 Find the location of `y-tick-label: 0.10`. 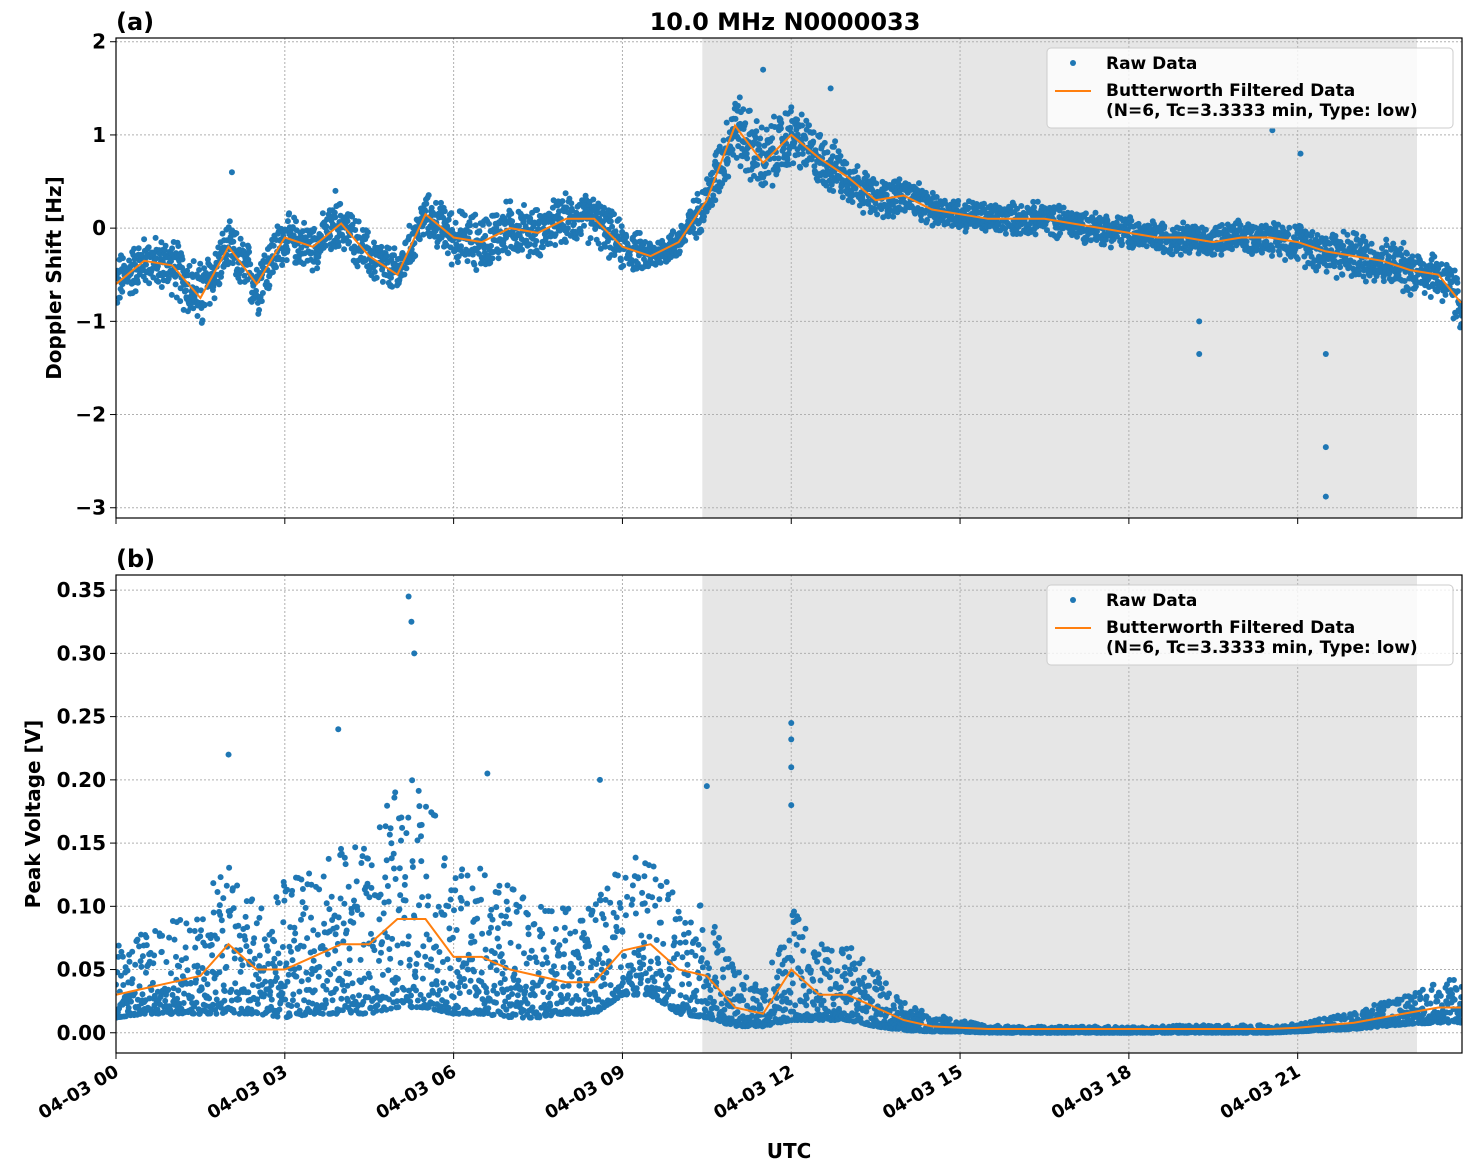

y-tick-label: 0.10 is located at coordinates (81, 906).